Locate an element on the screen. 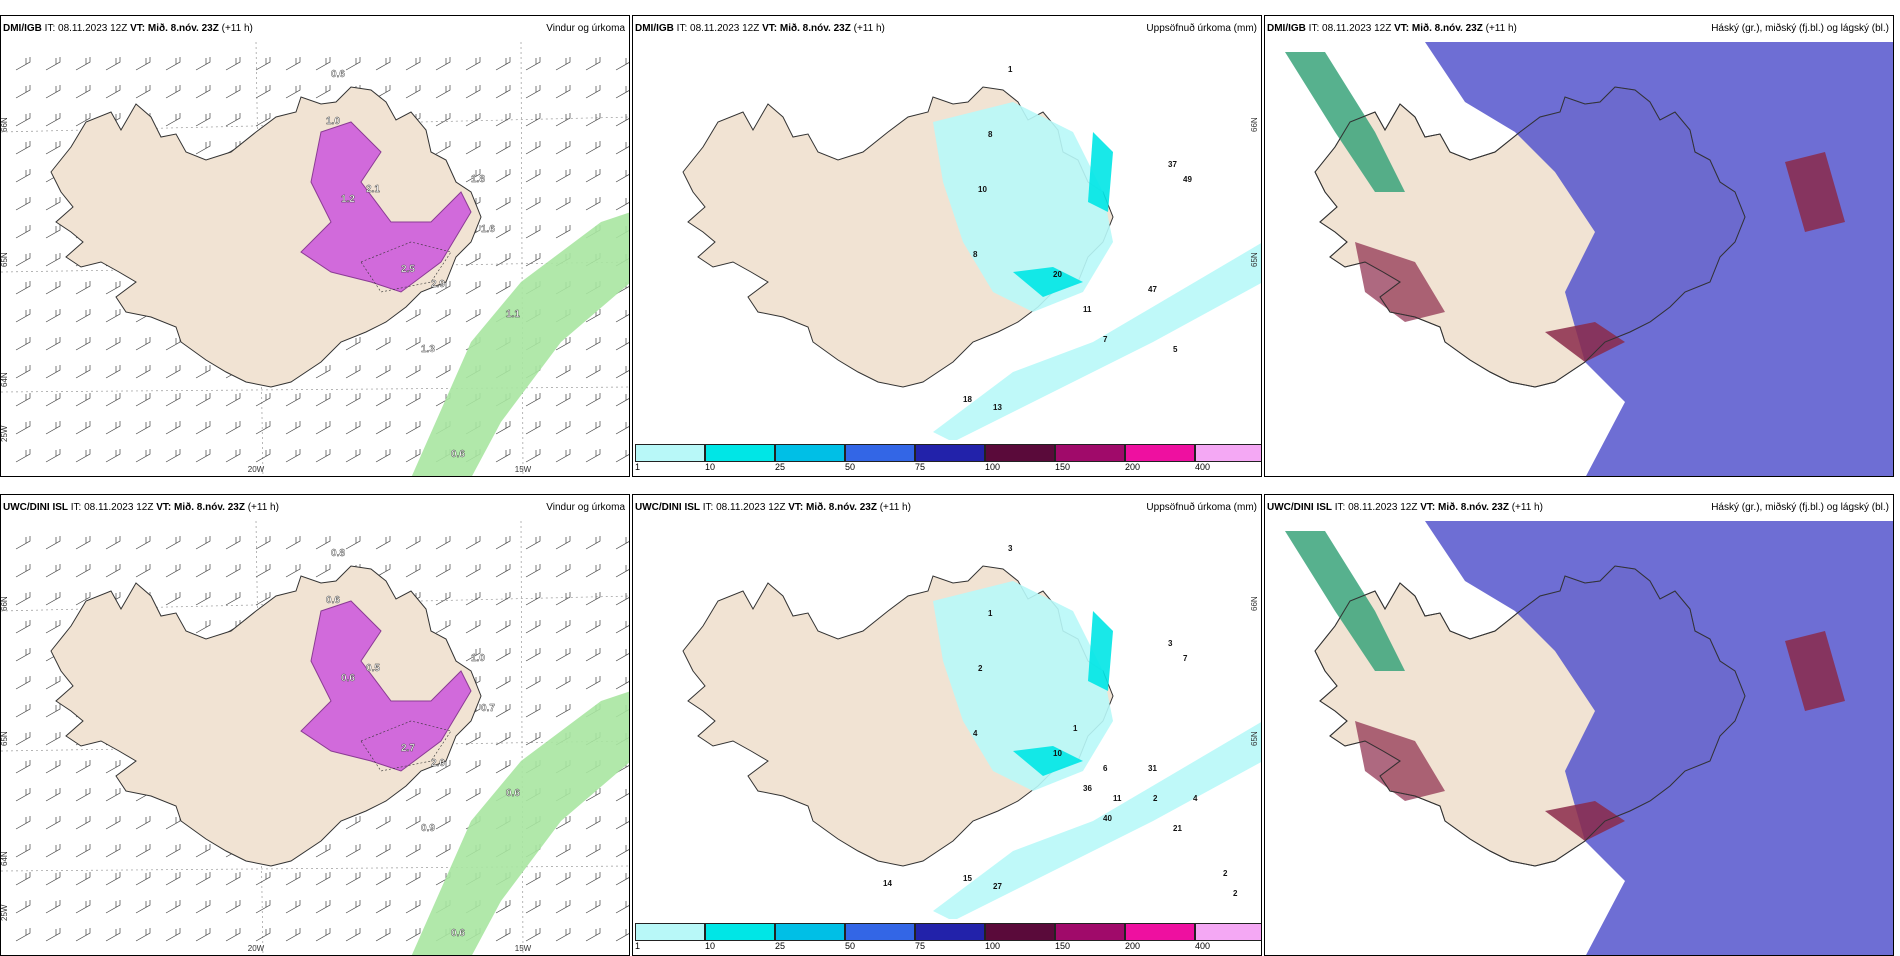 The width and height of the screenshot is (1900, 956). colorbar-tick-label: 150 is located at coordinates (1063, 467).